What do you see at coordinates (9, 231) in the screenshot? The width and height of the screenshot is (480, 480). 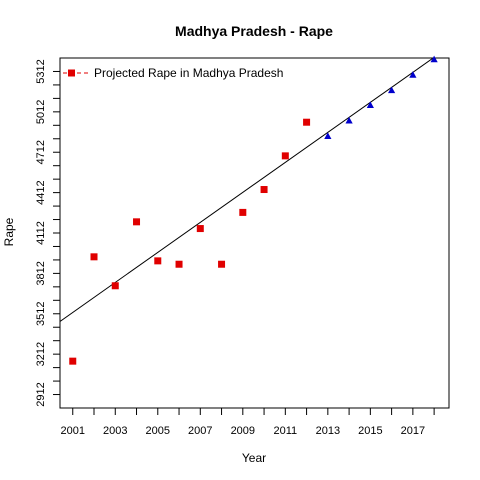 I see `y-axis-label: Rape` at bounding box center [9, 231].